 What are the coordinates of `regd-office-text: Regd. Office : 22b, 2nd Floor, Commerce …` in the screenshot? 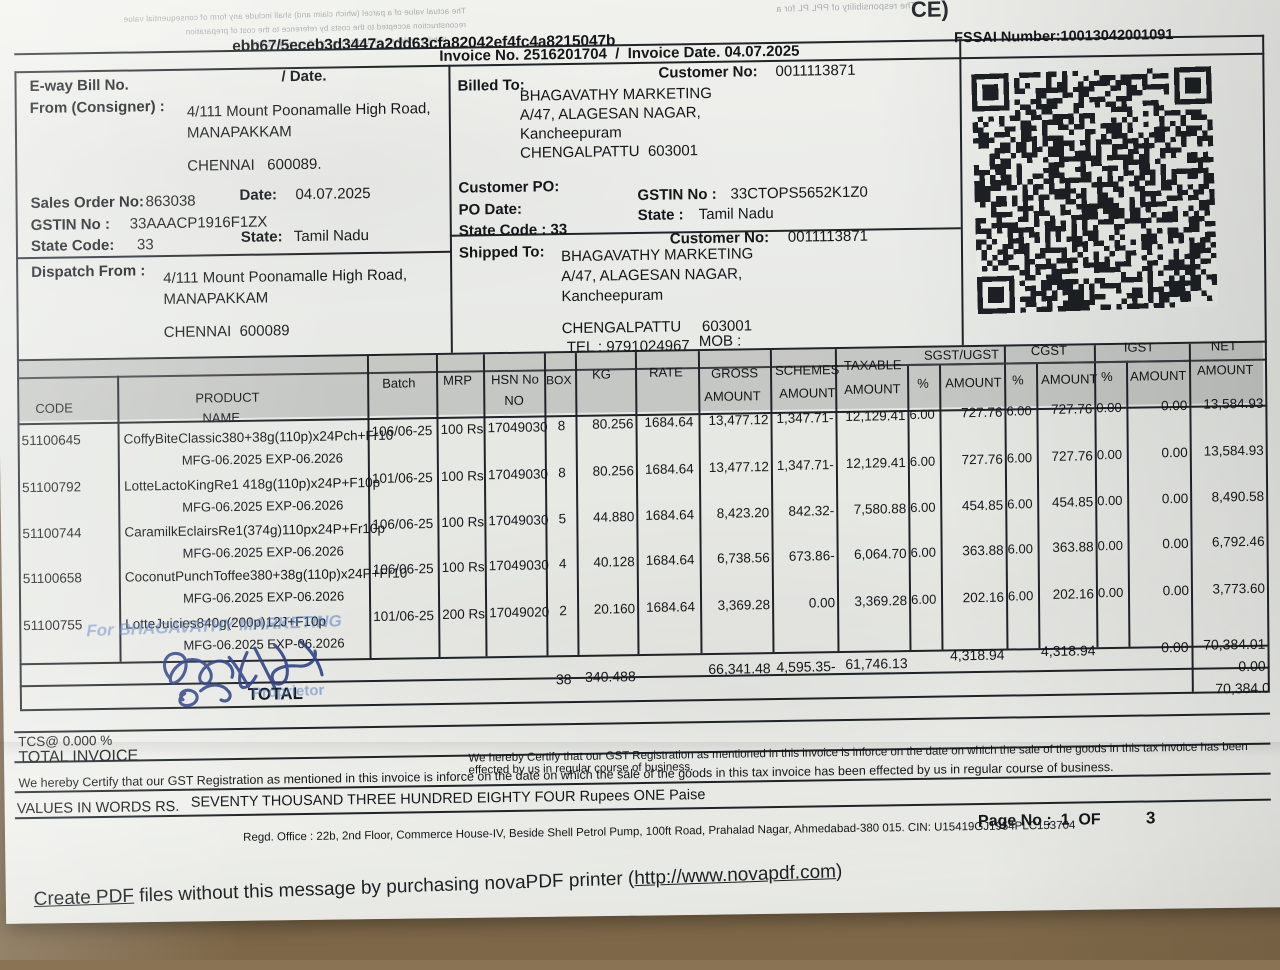 It's located at (659, 831).